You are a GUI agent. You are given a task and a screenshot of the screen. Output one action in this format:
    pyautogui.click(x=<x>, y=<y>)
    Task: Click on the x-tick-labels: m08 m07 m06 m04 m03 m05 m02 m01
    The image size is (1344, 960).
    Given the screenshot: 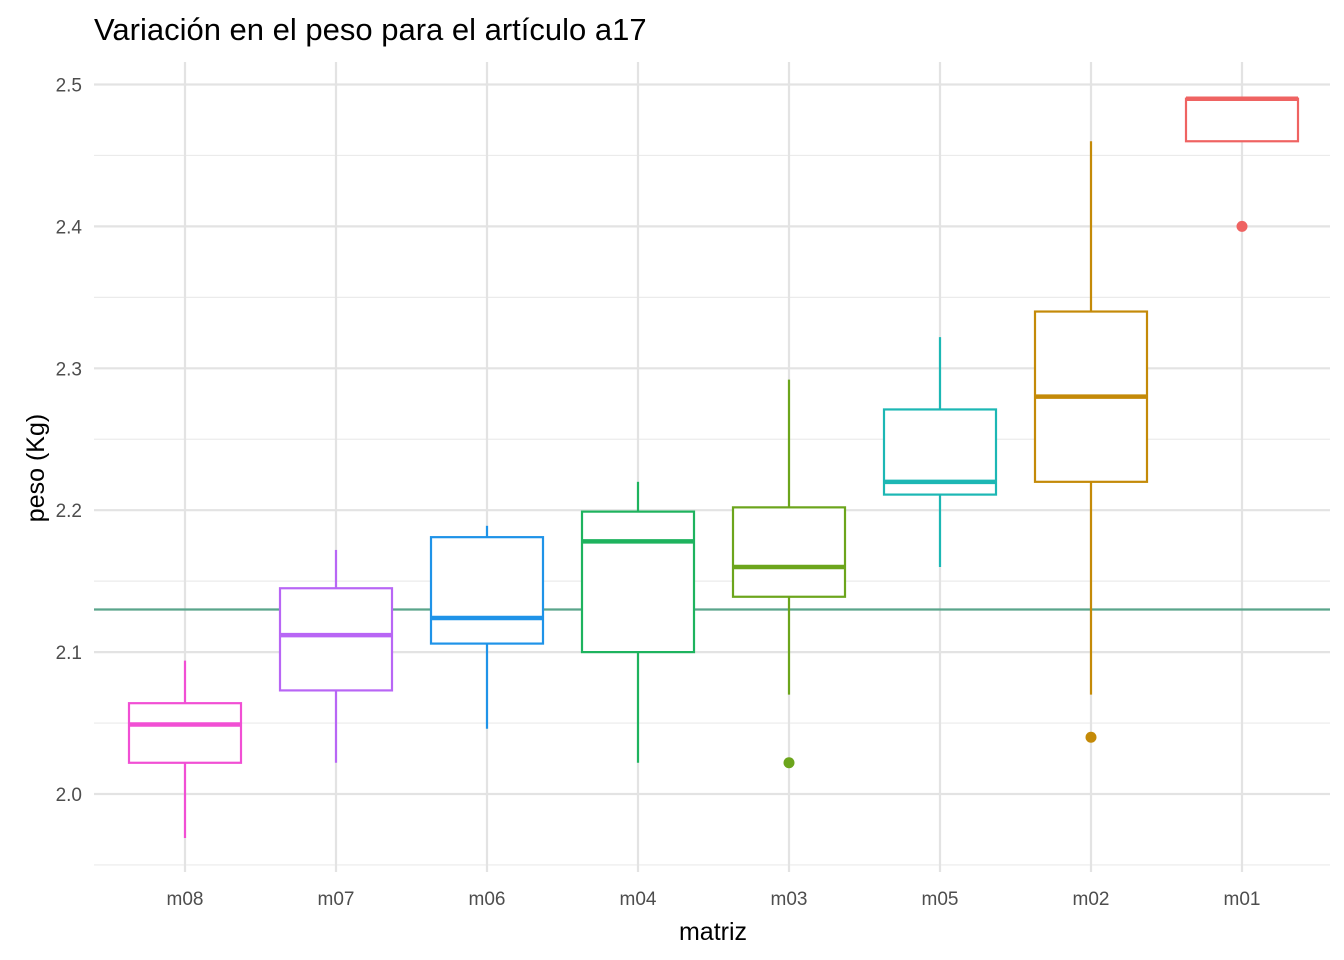 What is the action you would take?
    pyautogui.click(x=714, y=899)
    